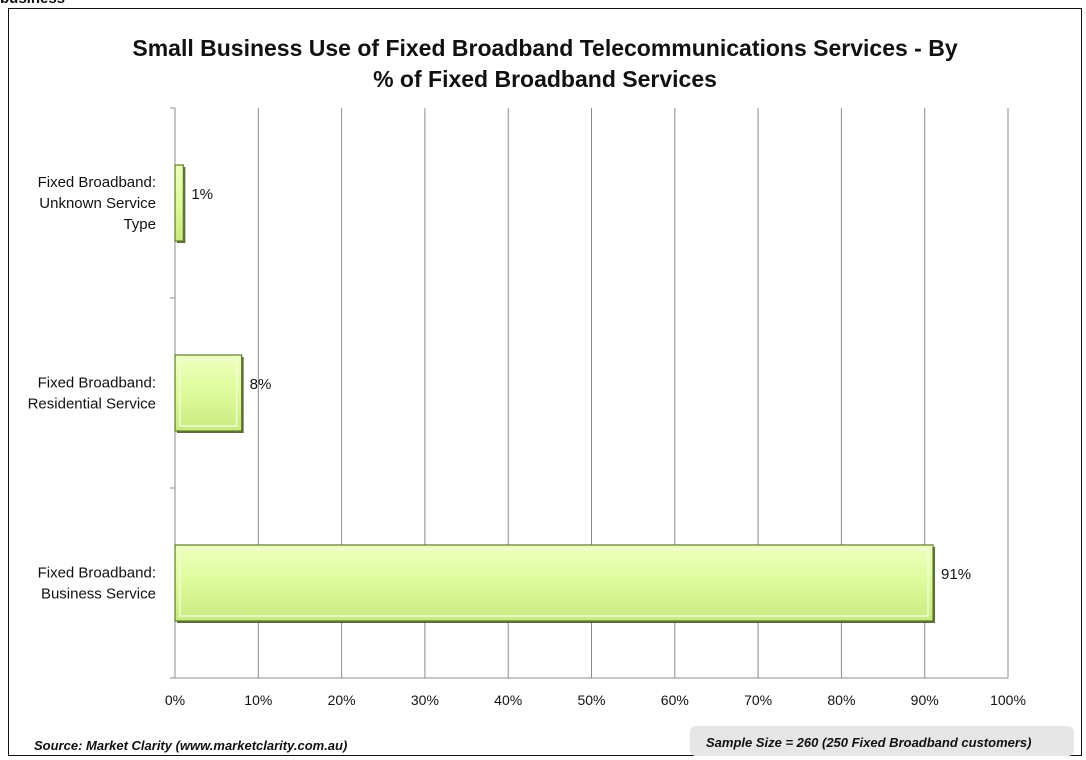 This screenshot has width=1086, height=760. What do you see at coordinates (202, 194) in the screenshot?
I see `data-label: 1%` at bounding box center [202, 194].